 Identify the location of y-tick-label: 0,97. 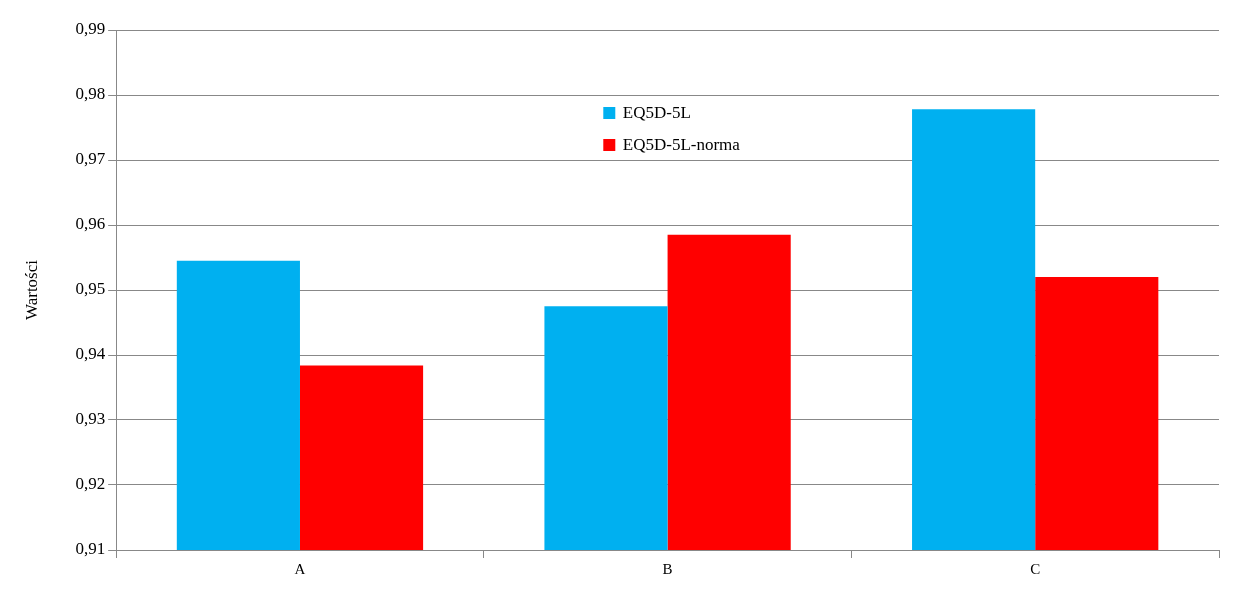
(90, 159).